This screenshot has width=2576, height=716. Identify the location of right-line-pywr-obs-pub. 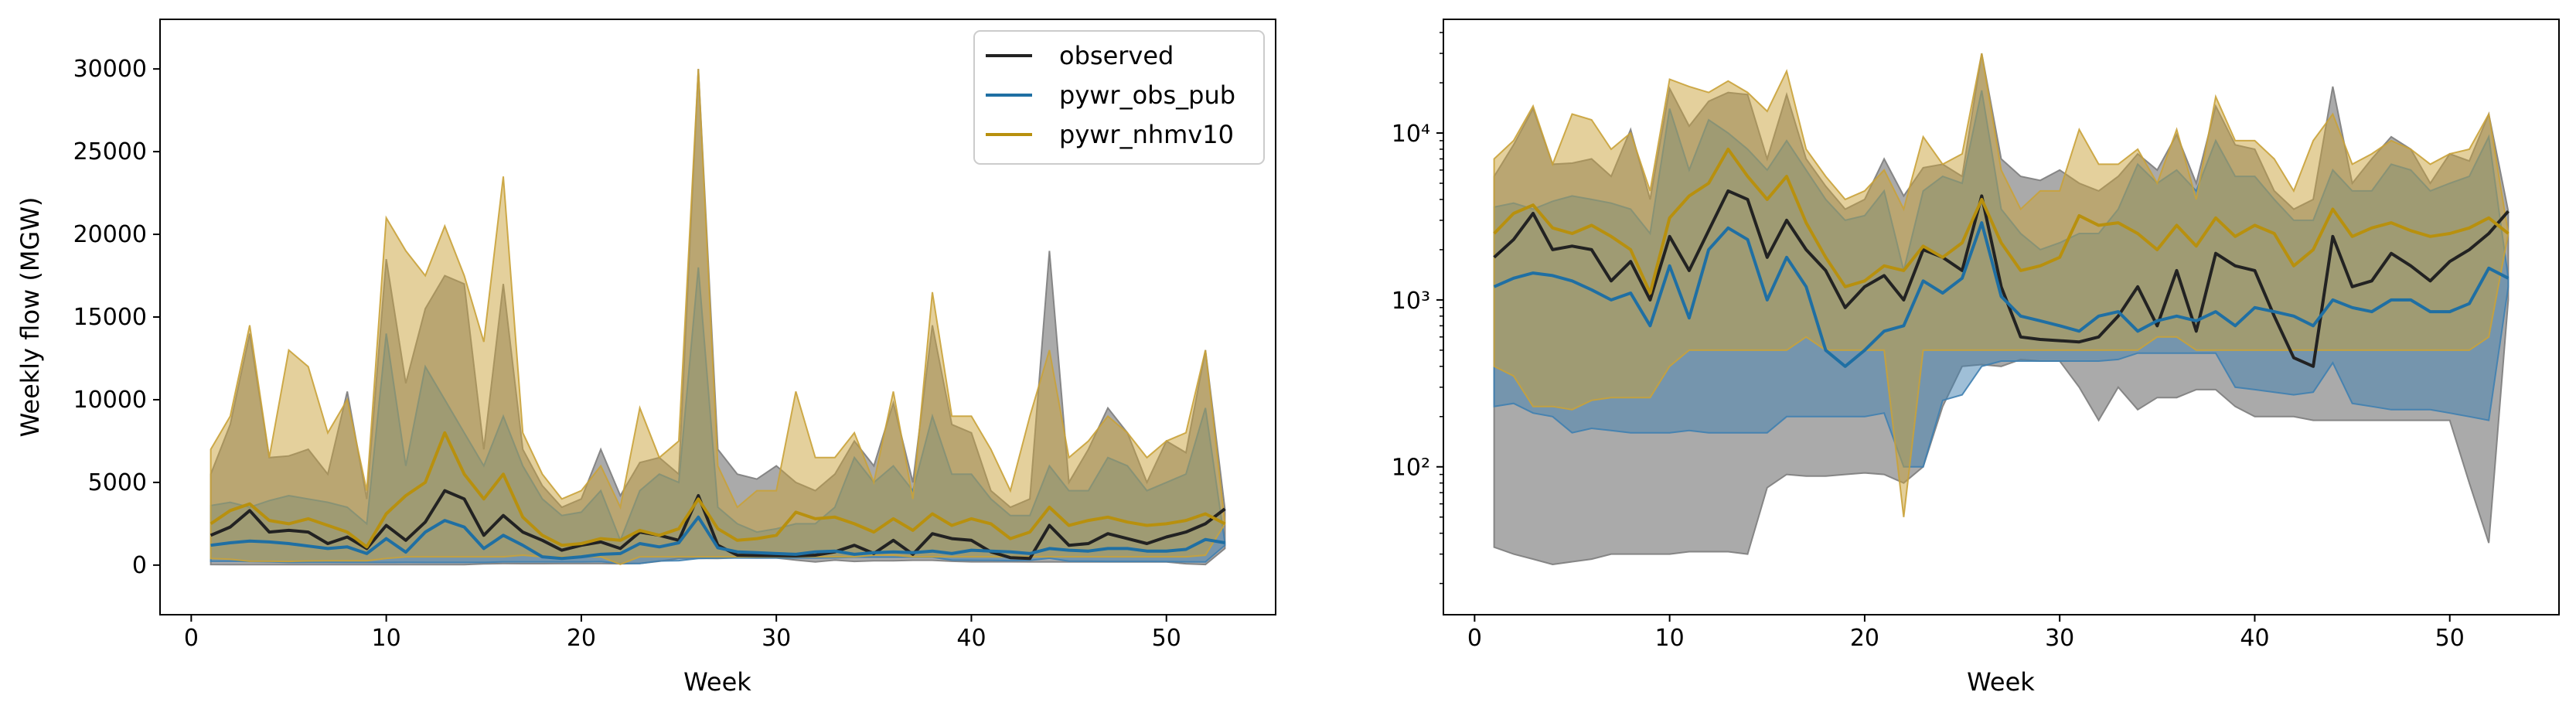
(2001, 294).